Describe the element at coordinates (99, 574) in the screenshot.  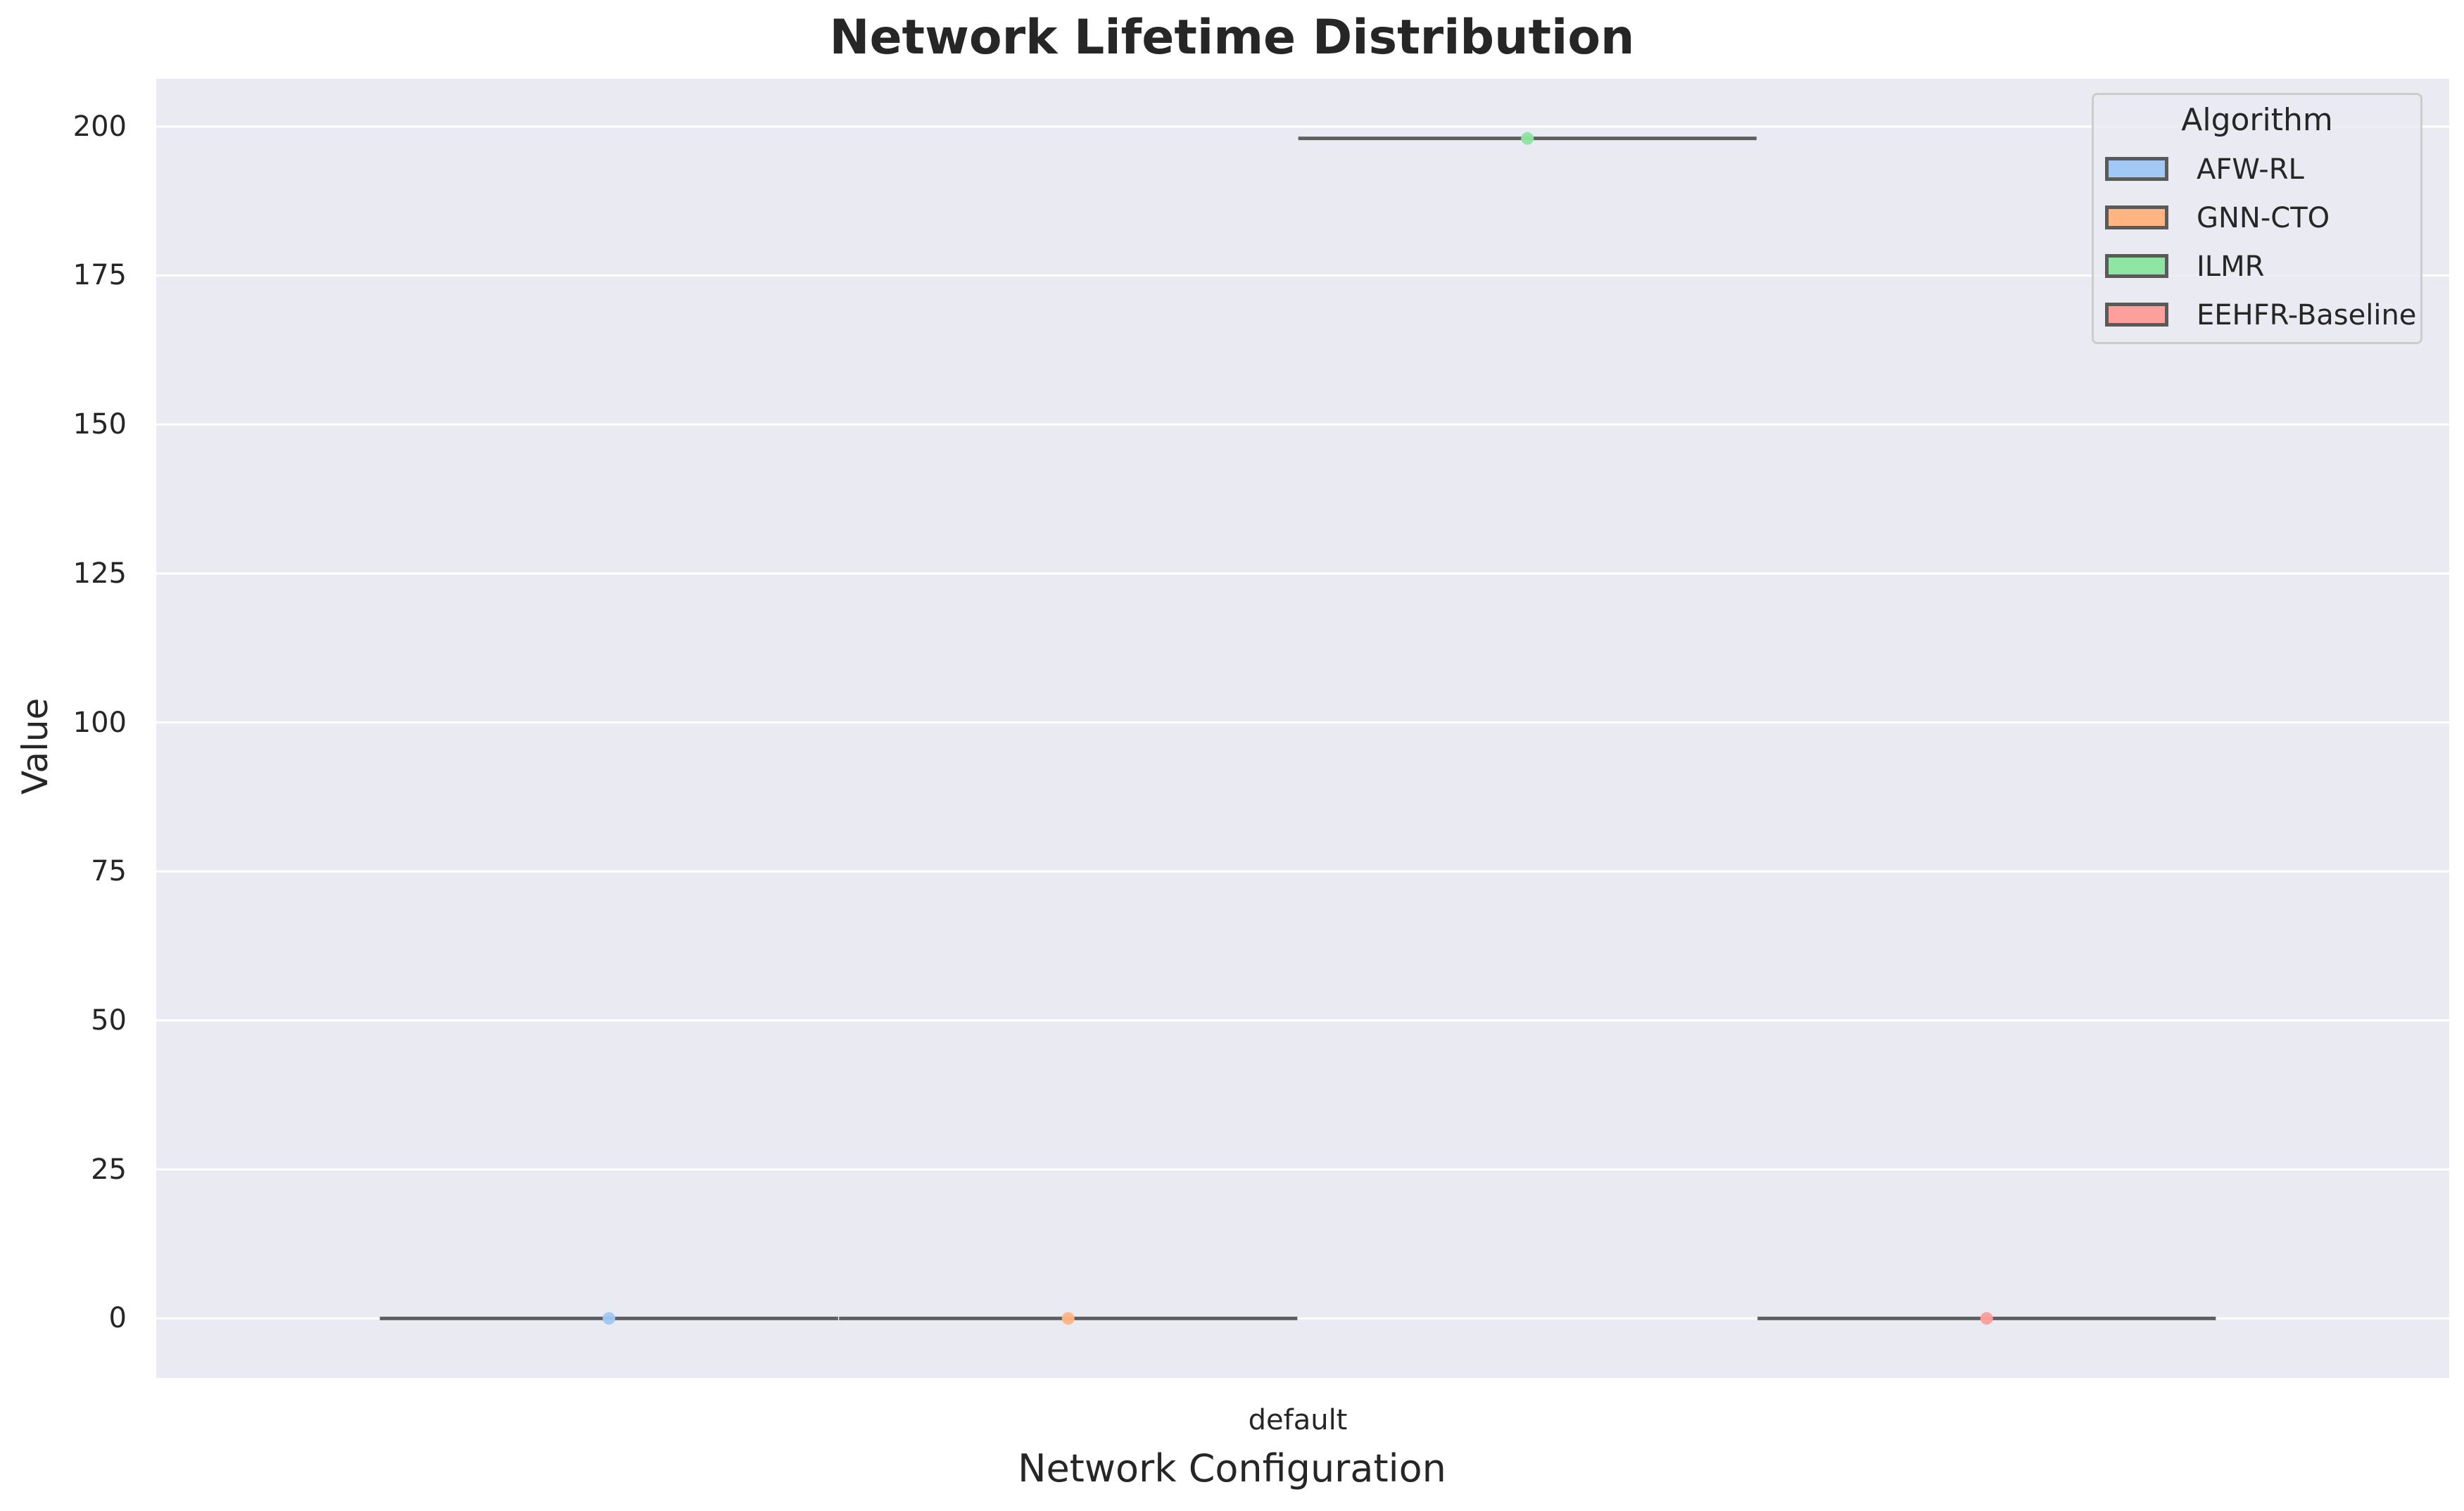
I see `y-tick-label: 125` at that location.